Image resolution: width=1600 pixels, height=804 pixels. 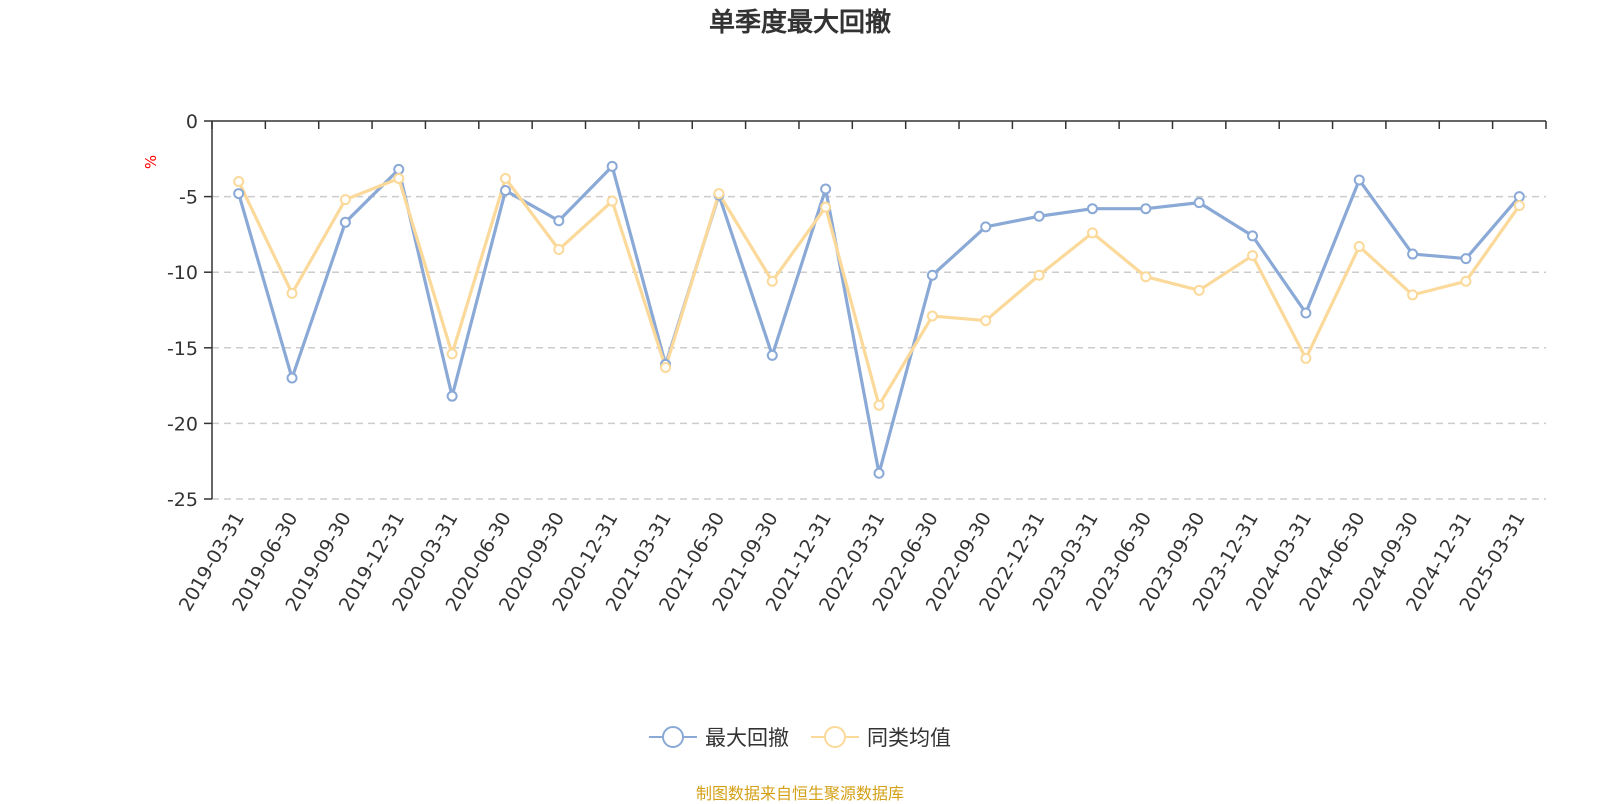 What do you see at coordinates (909, 738) in the screenshot?
I see `legend-label: 同类均值` at bounding box center [909, 738].